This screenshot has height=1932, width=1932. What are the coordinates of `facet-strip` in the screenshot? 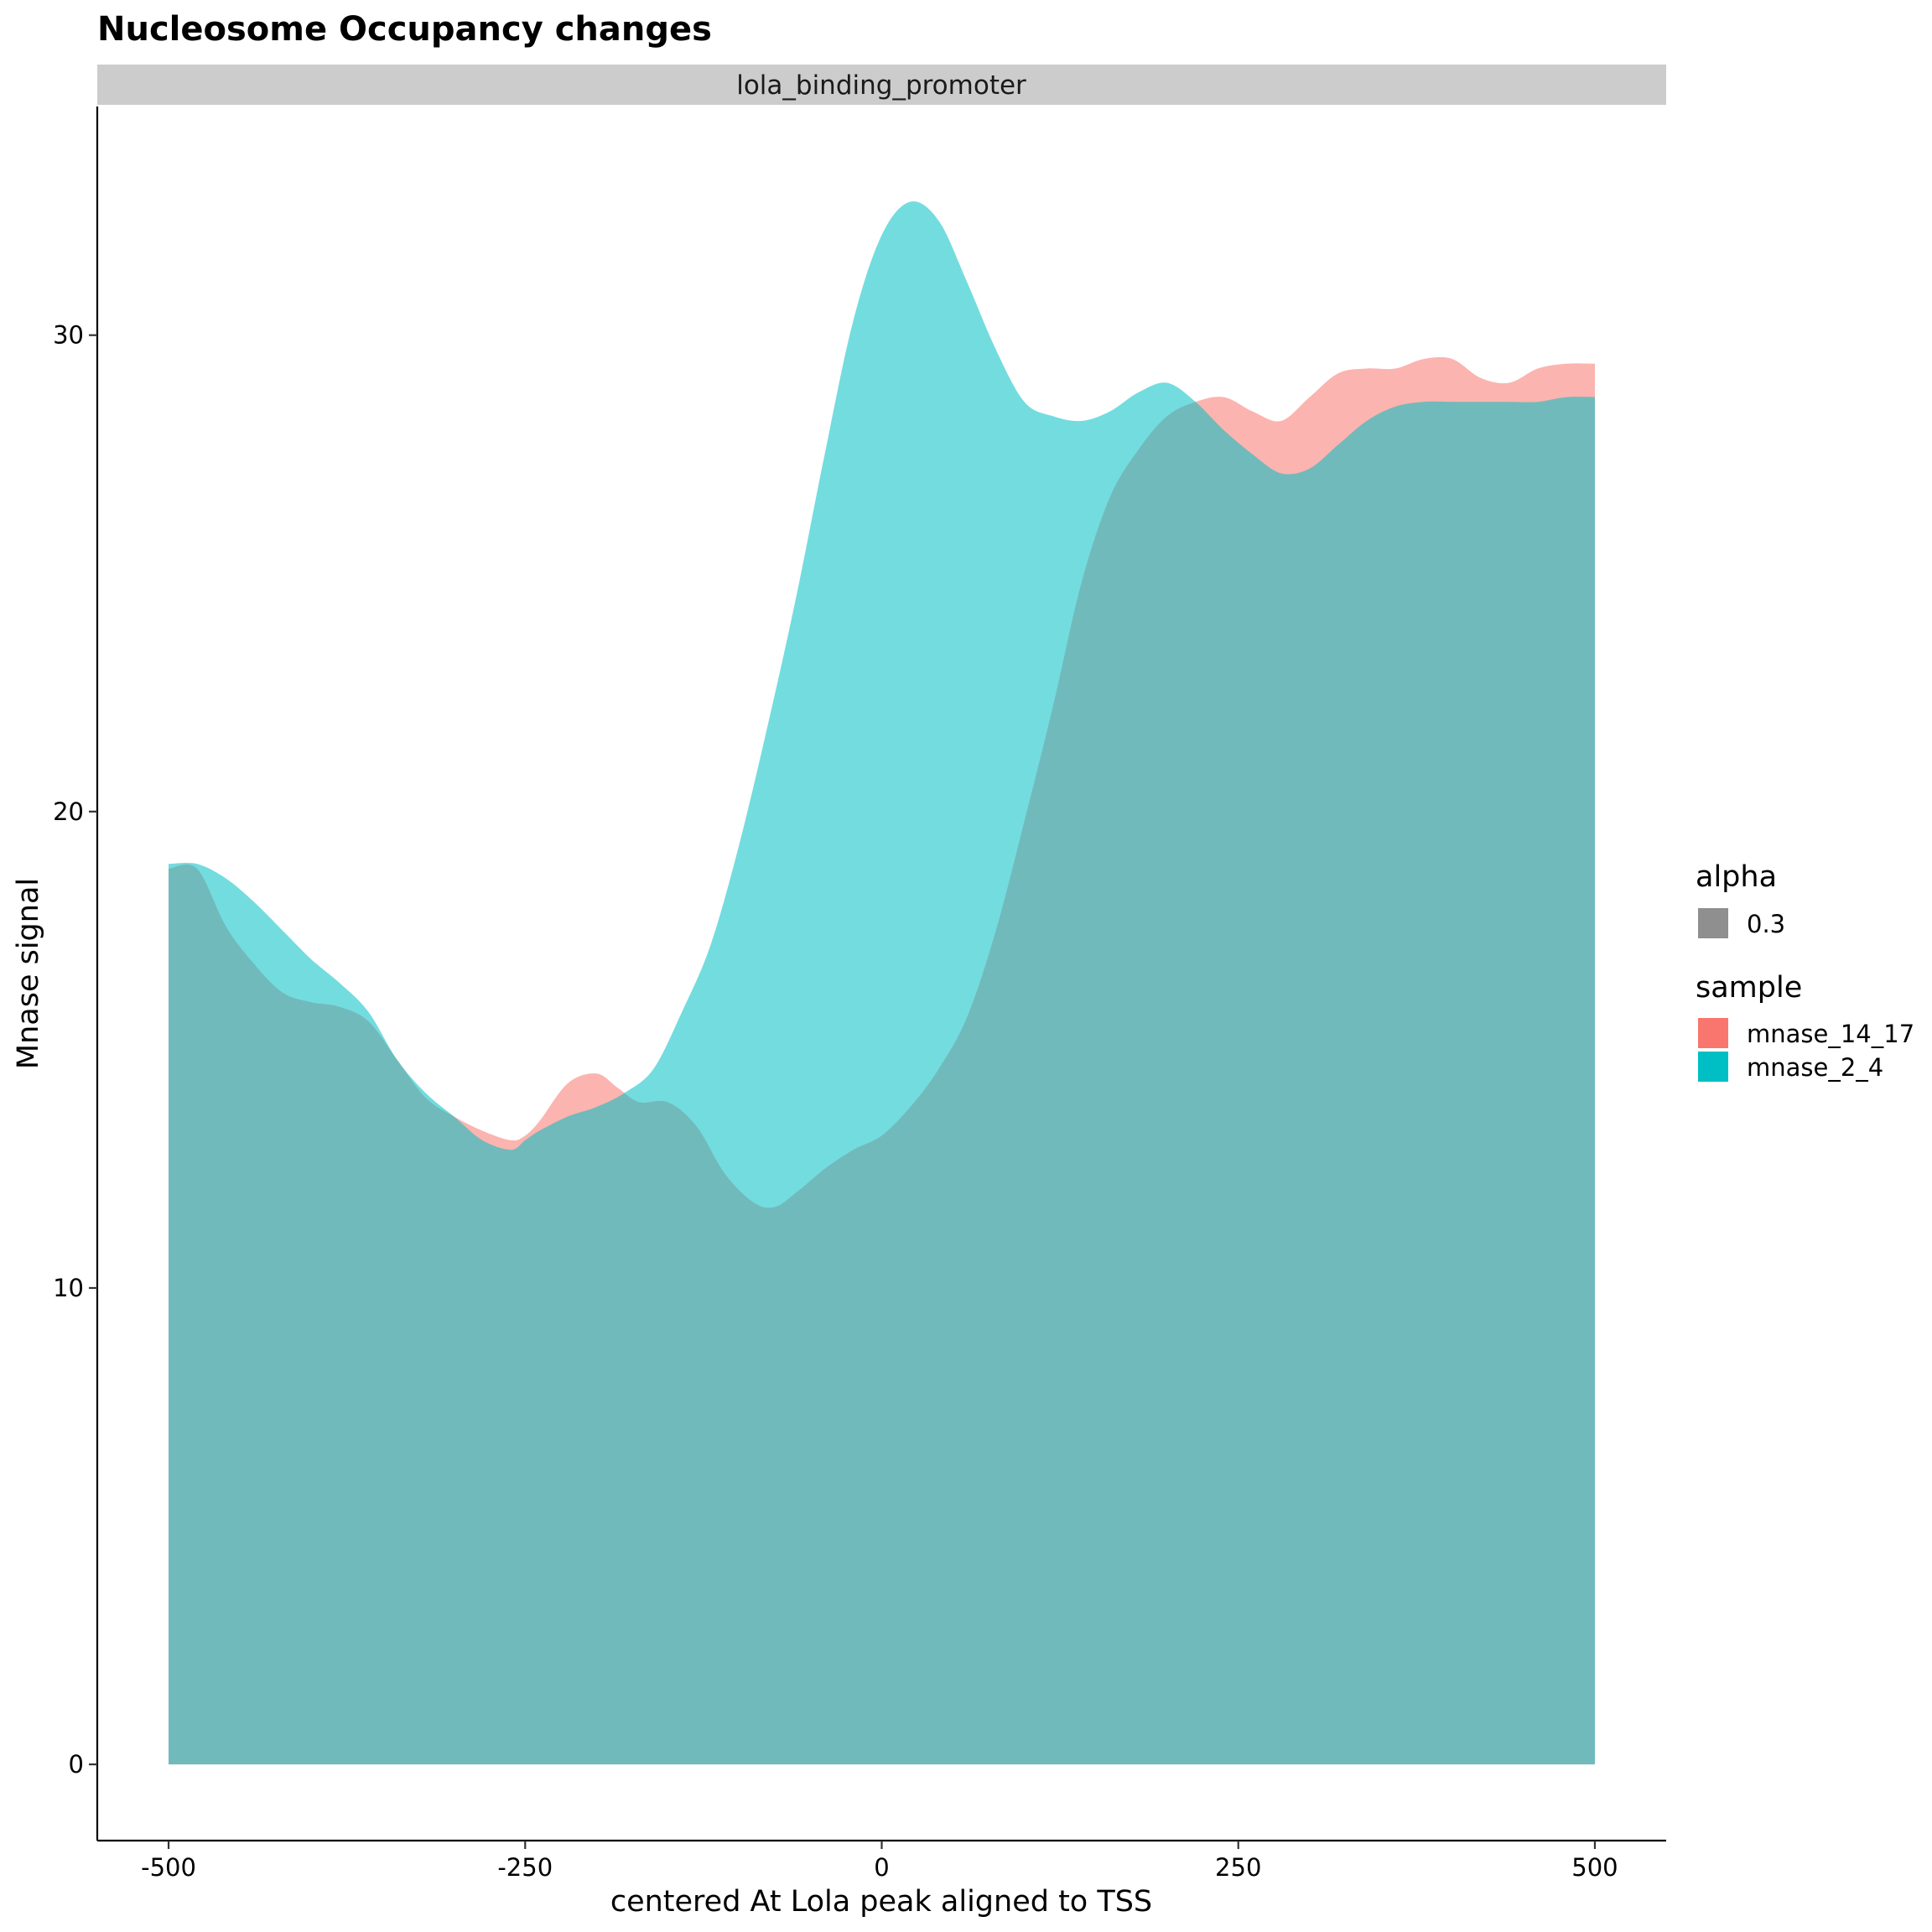 It's located at (881, 85).